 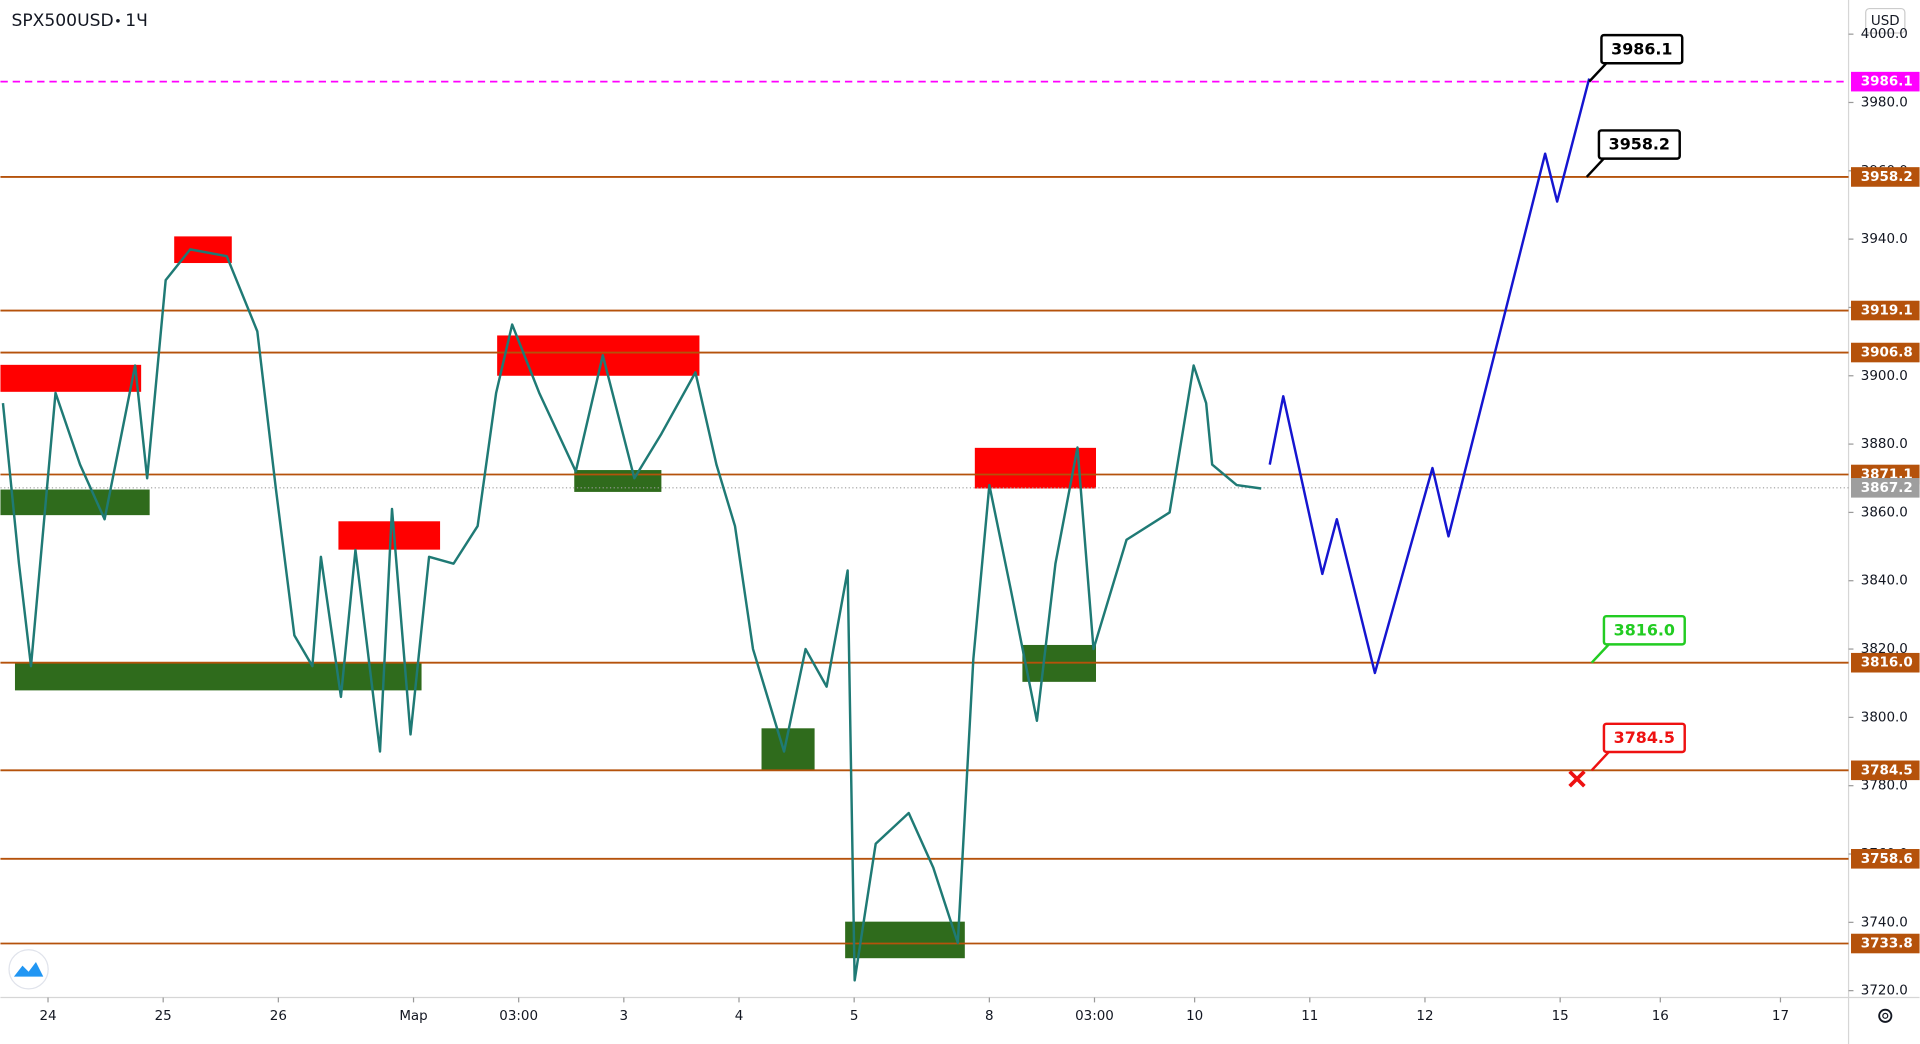 I want to click on level-label: 3919.1, so click(x=1887, y=311).